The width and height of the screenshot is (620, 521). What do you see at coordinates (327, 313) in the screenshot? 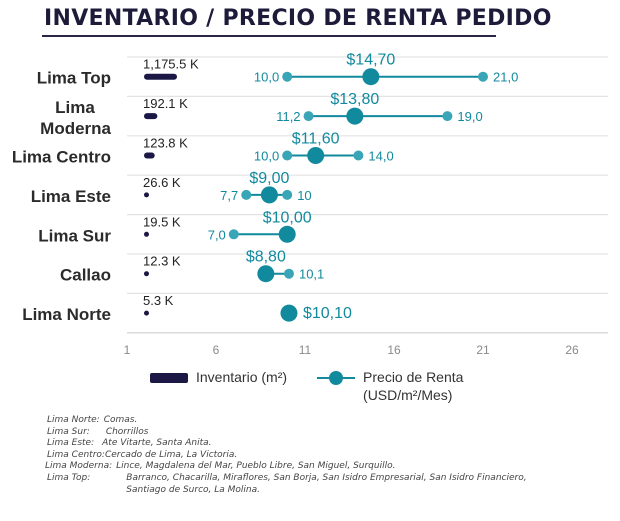
I see `price-avg-label: $10,10` at bounding box center [327, 313].